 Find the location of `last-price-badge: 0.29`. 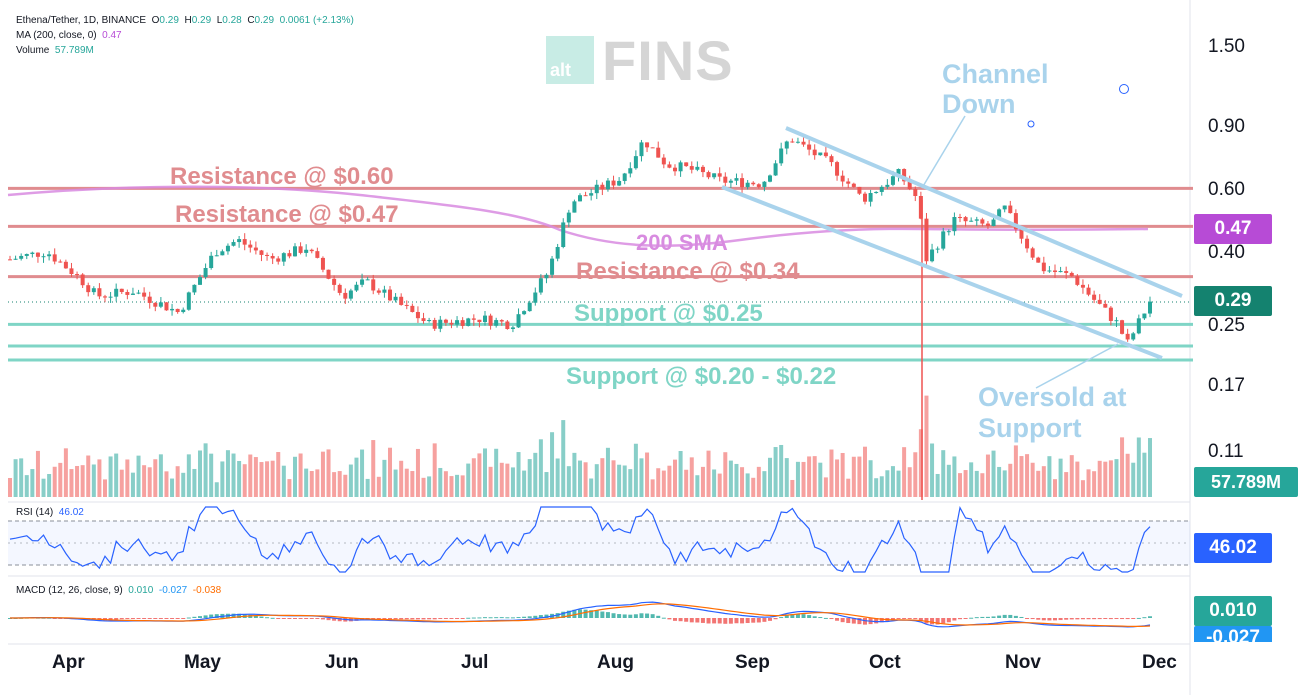

last-price-badge: 0.29 is located at coordinates (1233, 301).